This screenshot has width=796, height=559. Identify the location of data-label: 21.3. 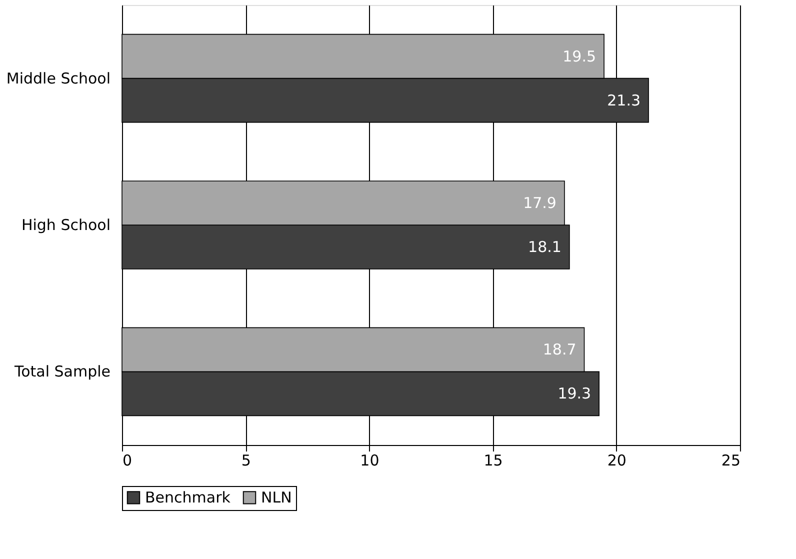
(624, 100).